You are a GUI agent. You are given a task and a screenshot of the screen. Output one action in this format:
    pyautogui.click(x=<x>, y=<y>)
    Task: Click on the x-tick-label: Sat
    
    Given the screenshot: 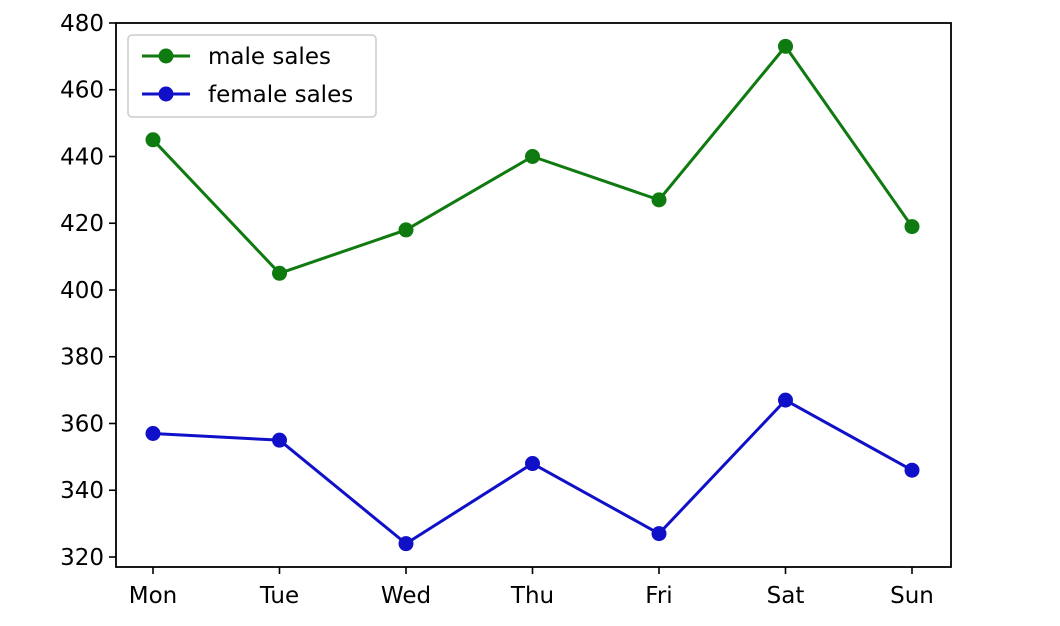 What is the action you would take?
    pyautogui.click(x=786, y=596)
    